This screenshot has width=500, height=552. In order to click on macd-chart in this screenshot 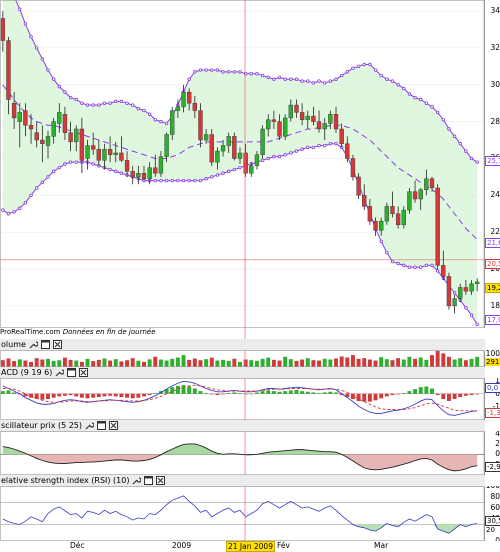, I will do `click(242, 398)`.